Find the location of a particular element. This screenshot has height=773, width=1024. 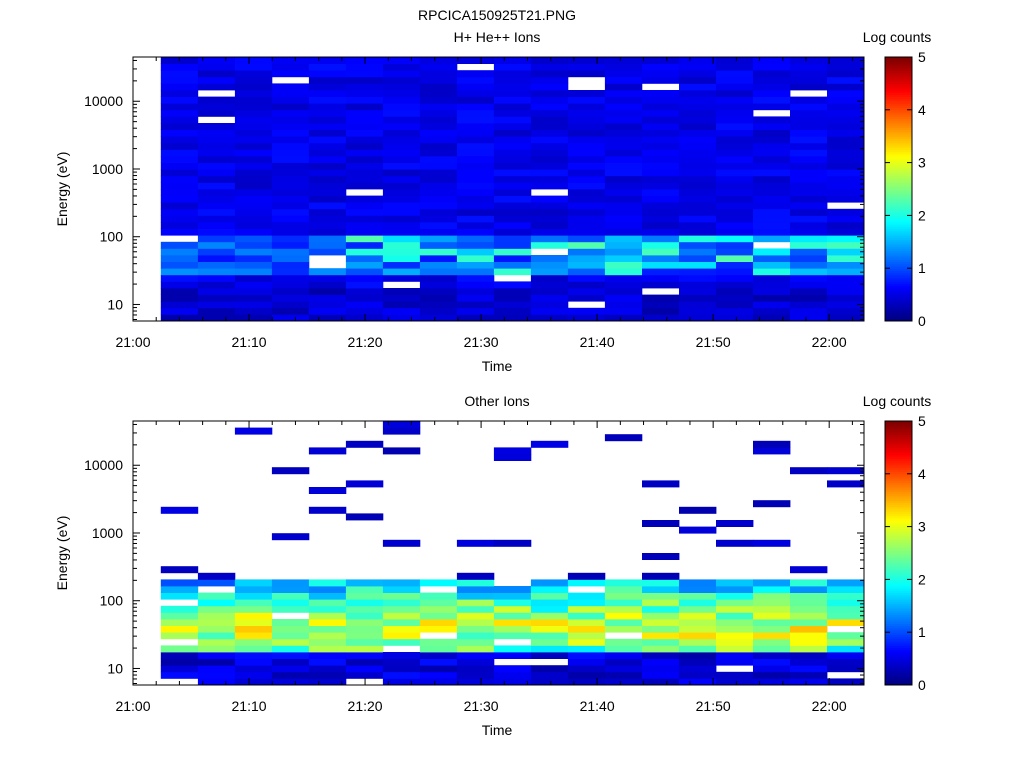

y-tick-label: 100 is located at coordinates (112, 601).